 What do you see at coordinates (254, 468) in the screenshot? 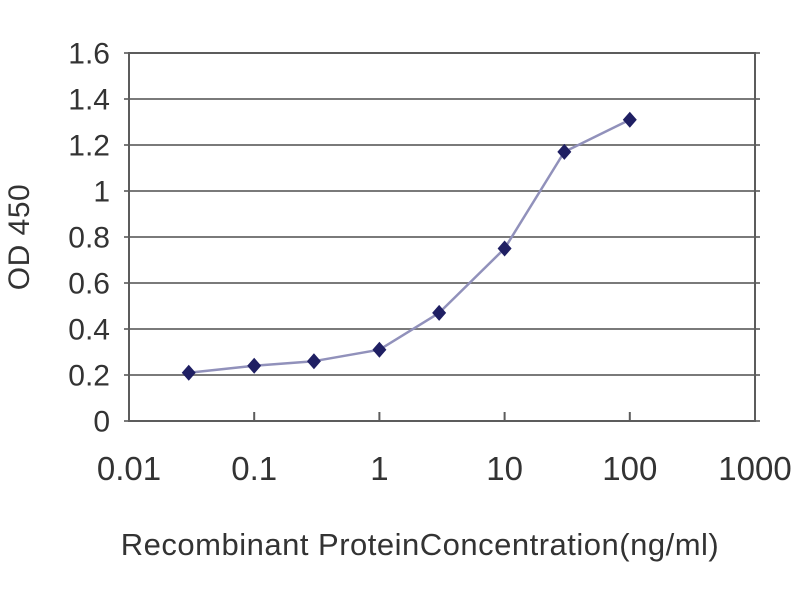
I see `x-tick-label: 0.1` at bounding box center [254, 468].